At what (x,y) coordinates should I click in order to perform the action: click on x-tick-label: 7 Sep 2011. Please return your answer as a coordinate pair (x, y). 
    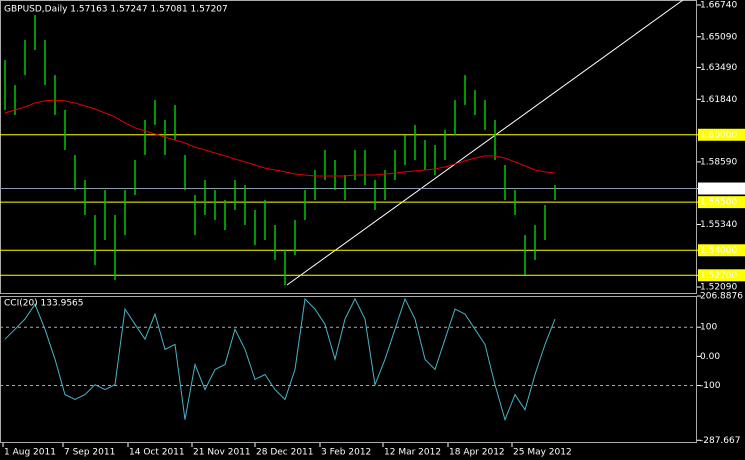
    Looking at the image, I should click on (89, 453).